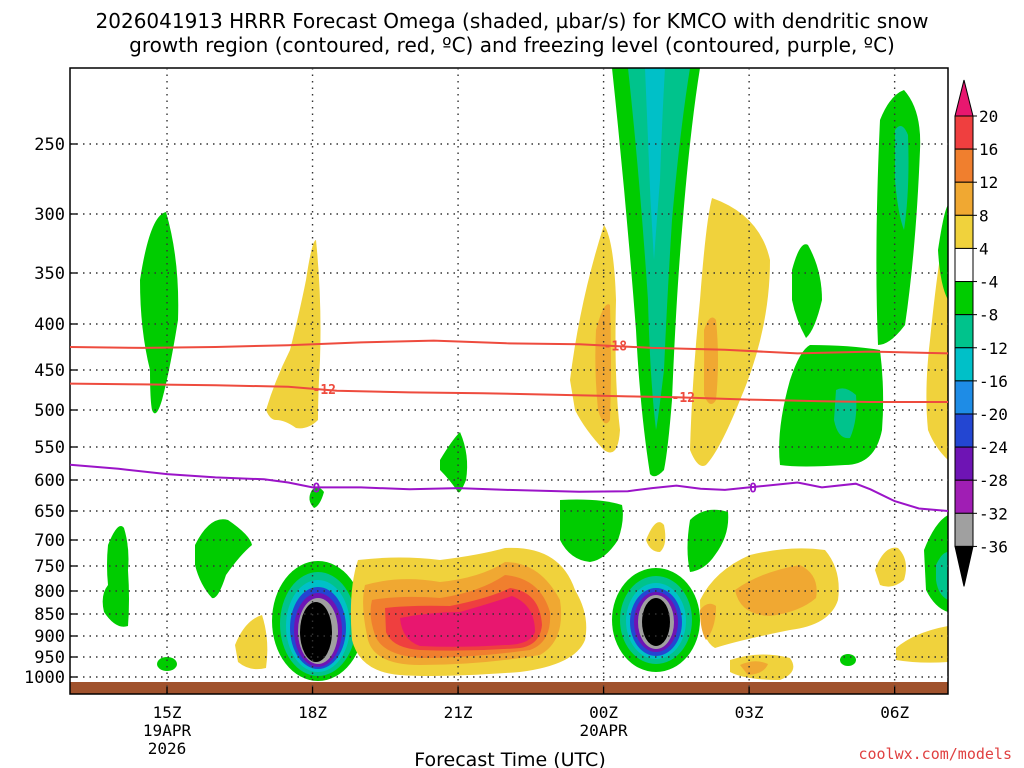 This screenshot has height=768, width=1024. I want to click on y-tick-label: 250, so click(49, 145).